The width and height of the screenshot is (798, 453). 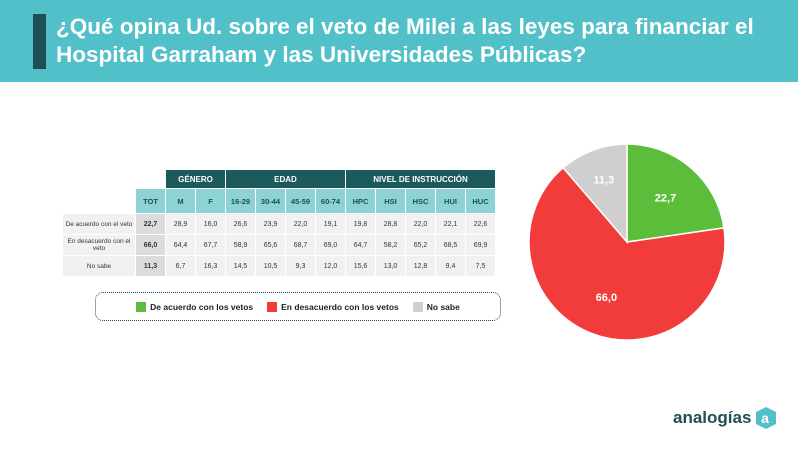 What do you see at coordinates (195, 179) in the screenshot?
I see `group-header: GÉNERO` at bounding box center [195, 179].